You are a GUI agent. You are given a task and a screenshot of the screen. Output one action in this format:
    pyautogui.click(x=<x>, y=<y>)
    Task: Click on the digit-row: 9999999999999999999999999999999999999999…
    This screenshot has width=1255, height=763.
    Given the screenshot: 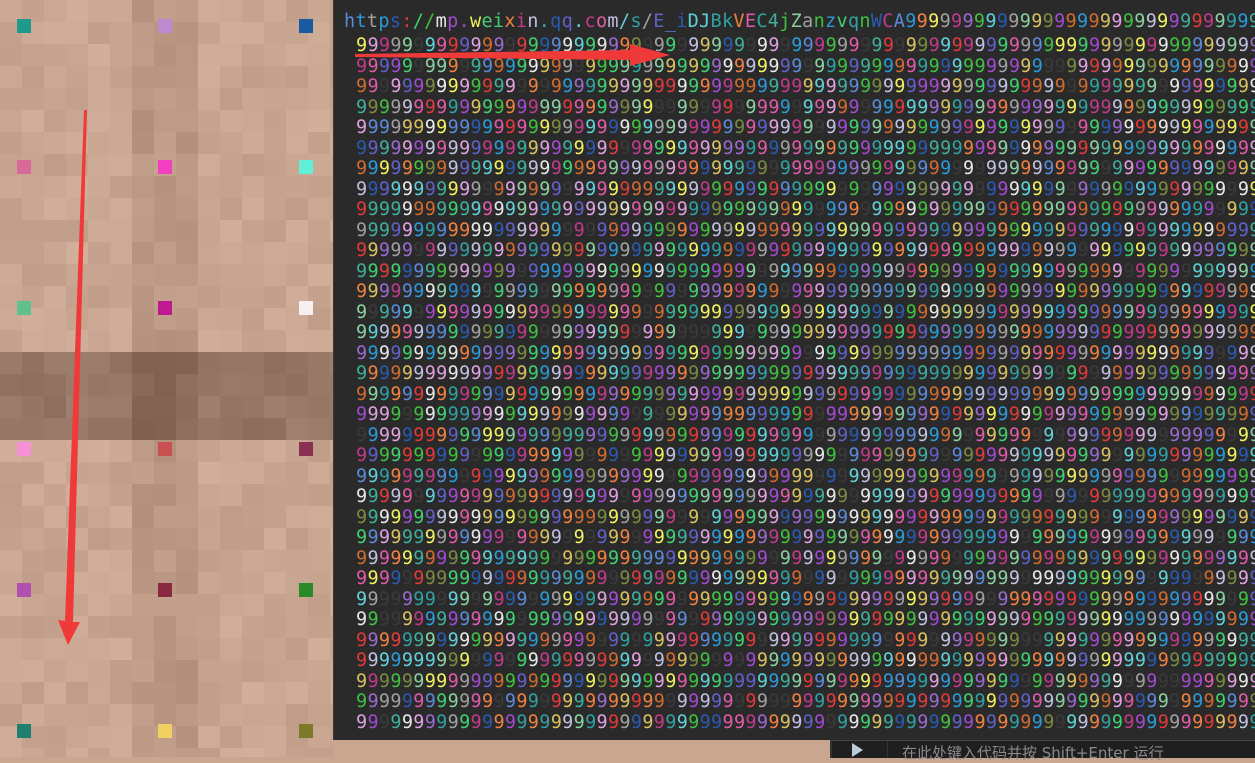 What is the action you would take?
    pyautogui.click(x=805, y=538)
    